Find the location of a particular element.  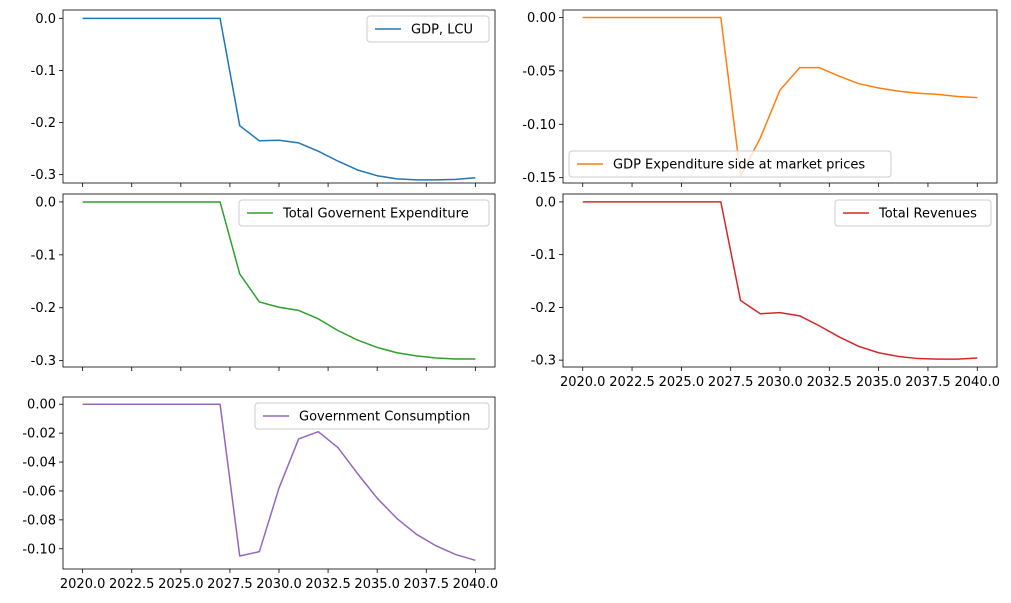

y-tick-label: -0.05 is located at coordinates (539, 71).